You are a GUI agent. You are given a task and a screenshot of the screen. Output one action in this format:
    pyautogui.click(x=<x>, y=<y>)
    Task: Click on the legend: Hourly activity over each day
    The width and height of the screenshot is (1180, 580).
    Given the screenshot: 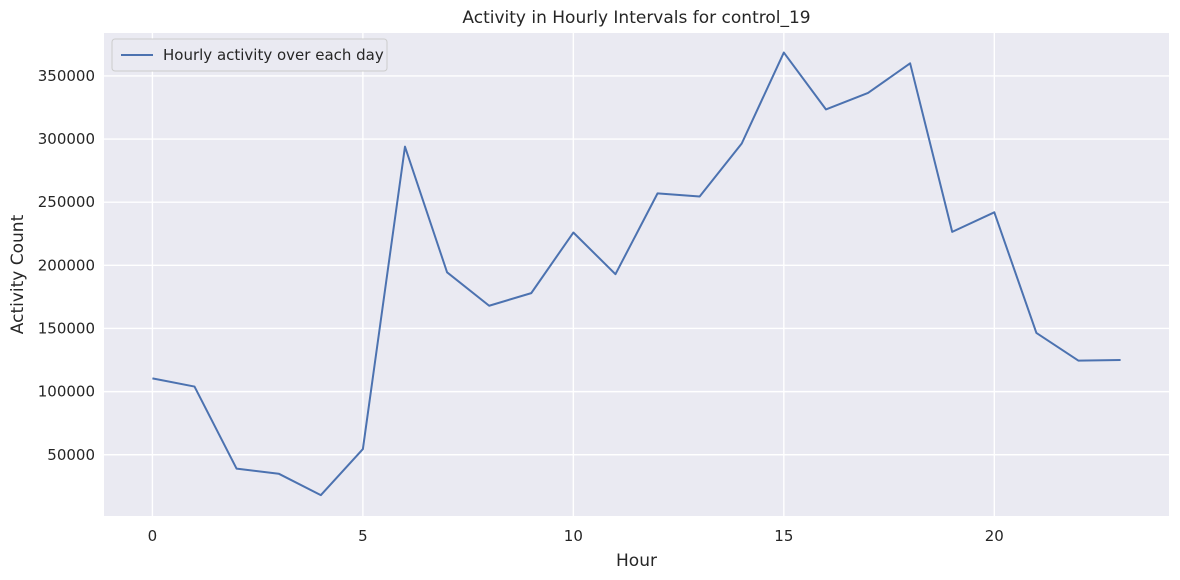 What is the action you would take?
    pyautogui.click(x=249, y=55)
    